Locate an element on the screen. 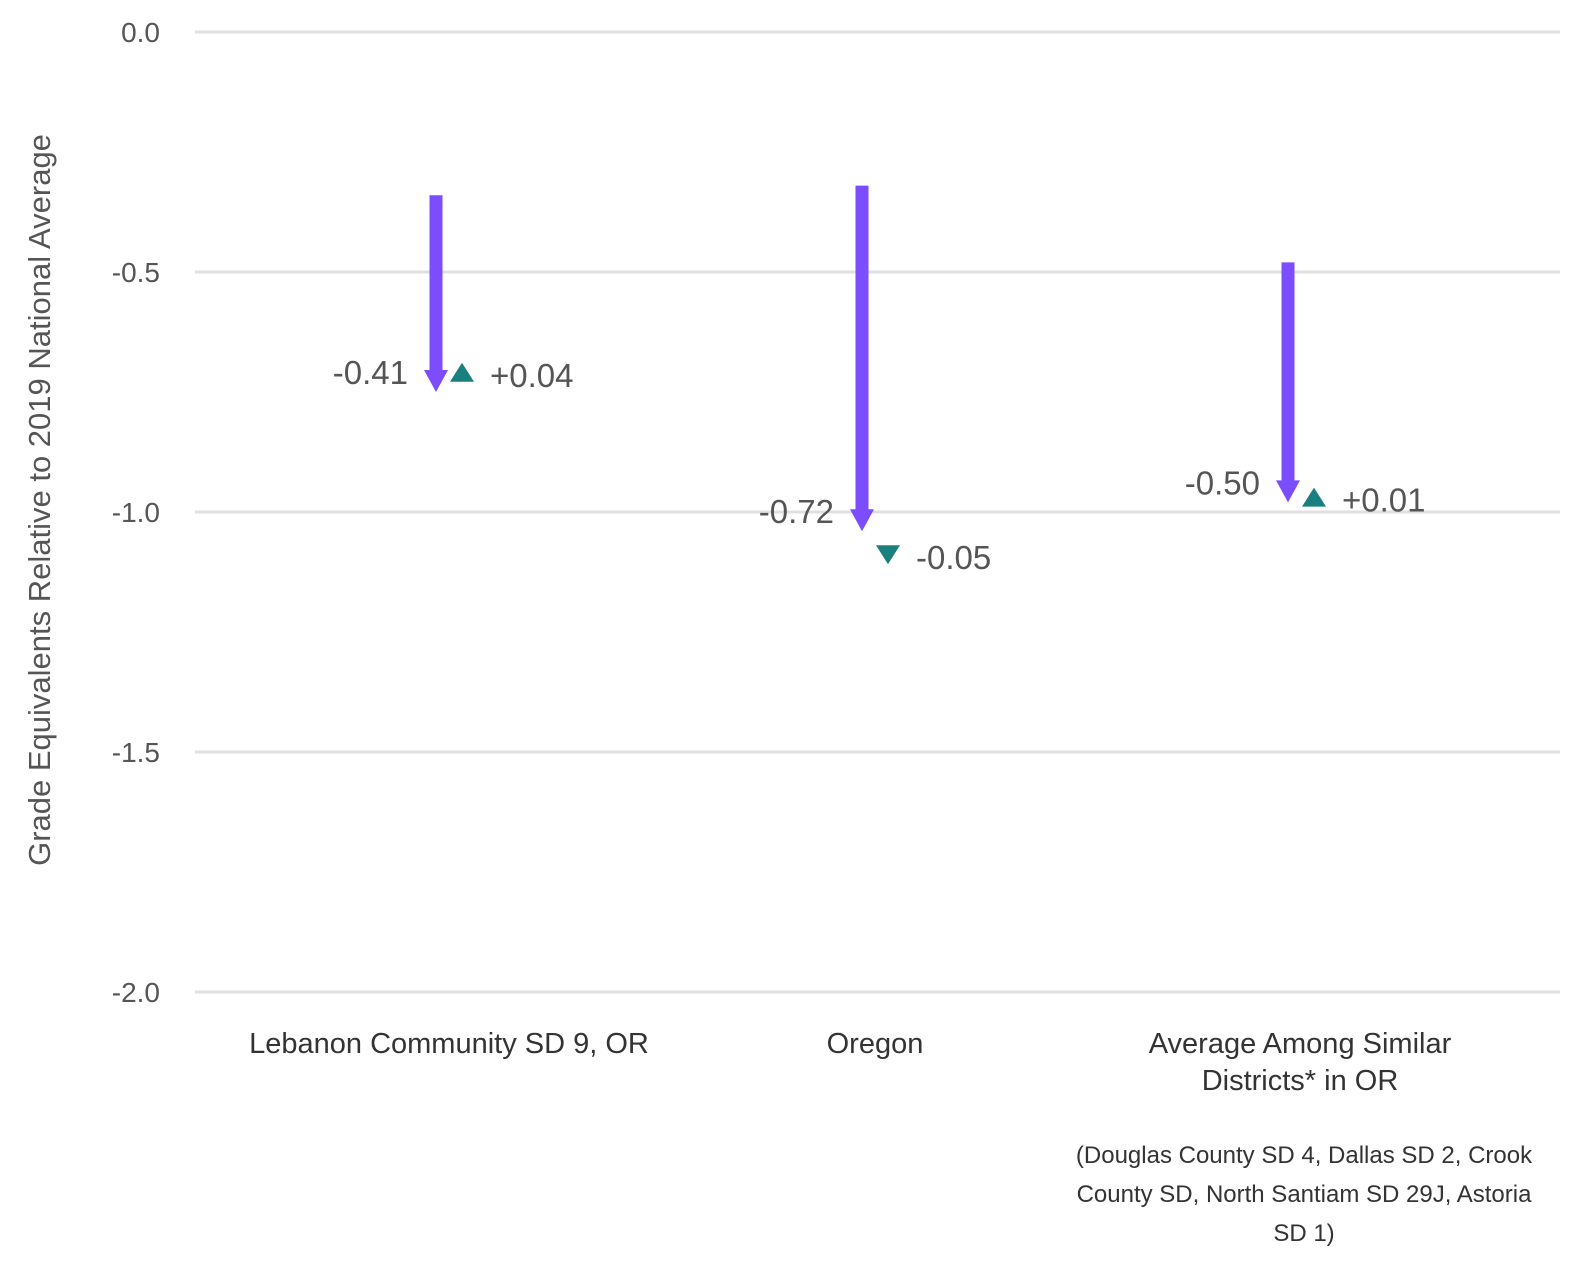 The height and width of the screenshot is (1270, 1592). y-tick-label: -2.0 is located at coordinates (136, 992).